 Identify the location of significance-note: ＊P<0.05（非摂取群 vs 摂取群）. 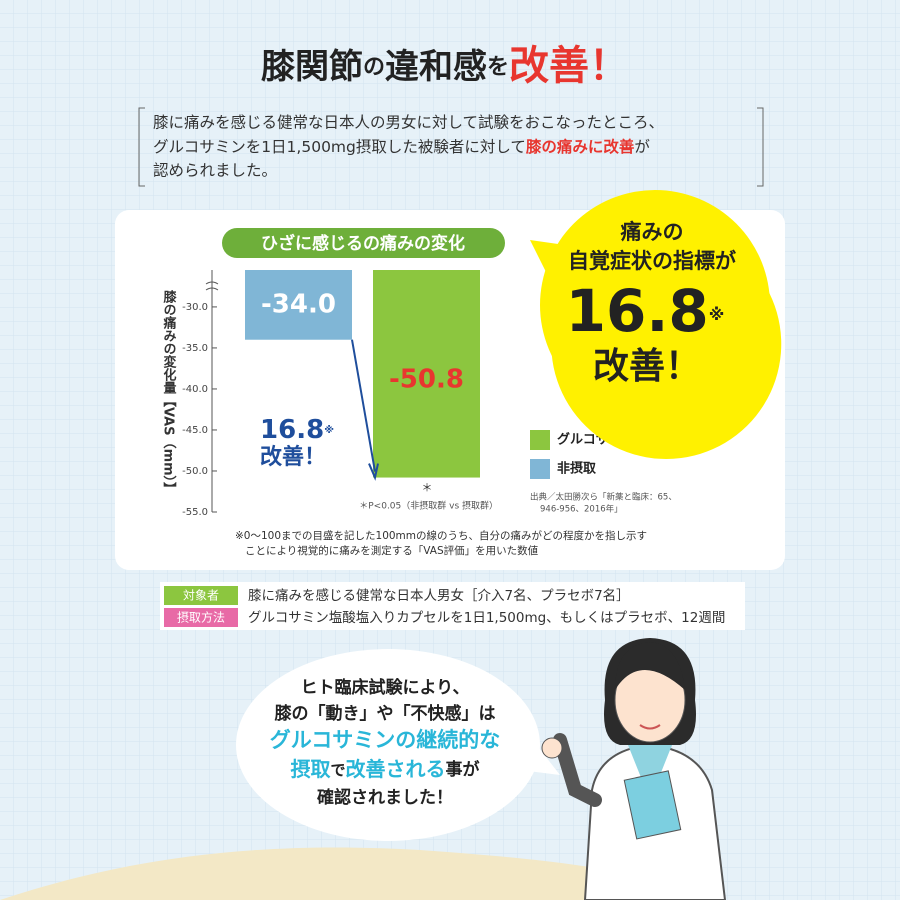
(428, 506).